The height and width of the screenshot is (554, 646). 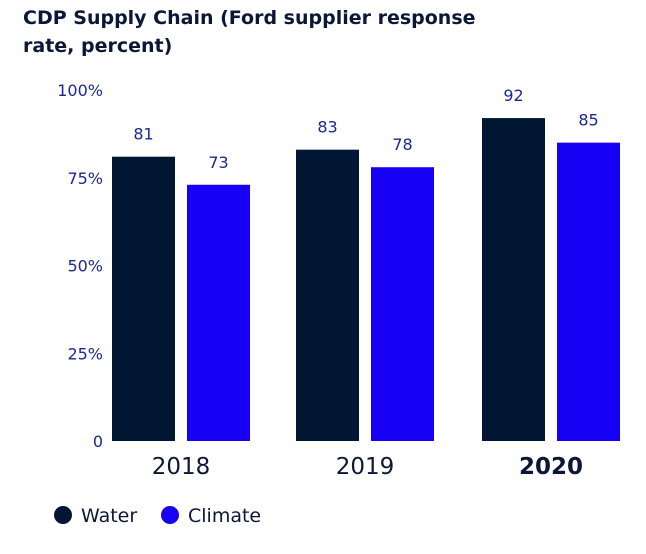 I want to click on x-tick-label: 2018, so click(x=181, y=467).